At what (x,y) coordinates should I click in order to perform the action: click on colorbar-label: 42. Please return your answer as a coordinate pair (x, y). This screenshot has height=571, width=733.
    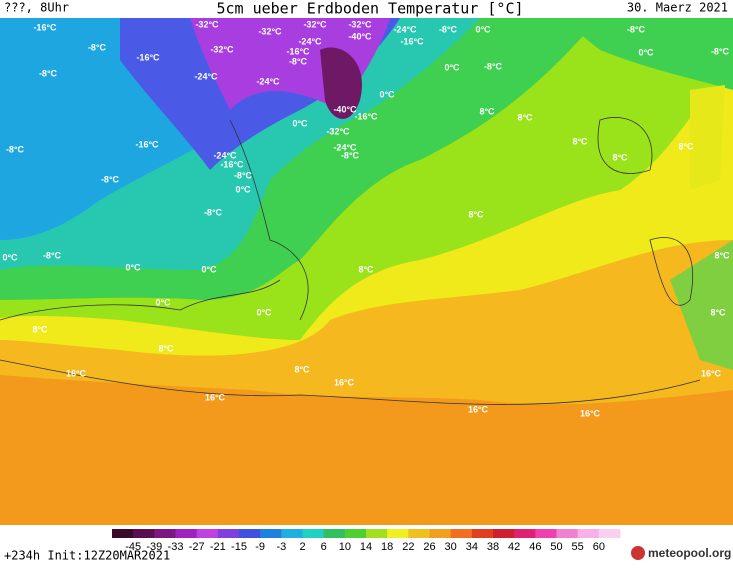
    Looking at the image, I should click on (514, 547).